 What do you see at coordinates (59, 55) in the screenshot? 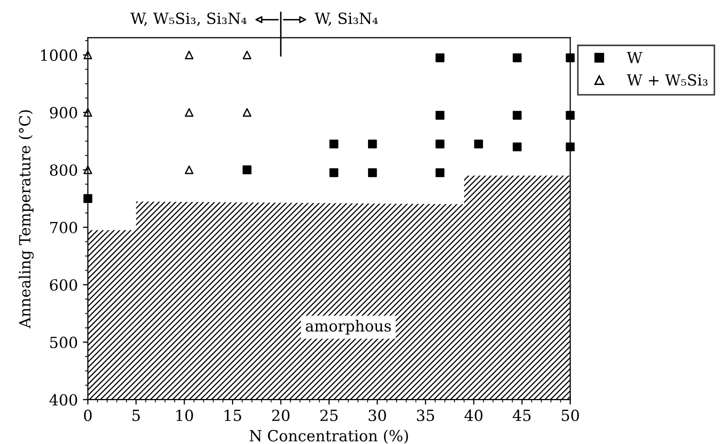
I see `y-tick-label: 1000` at bounding box center [59, 55].